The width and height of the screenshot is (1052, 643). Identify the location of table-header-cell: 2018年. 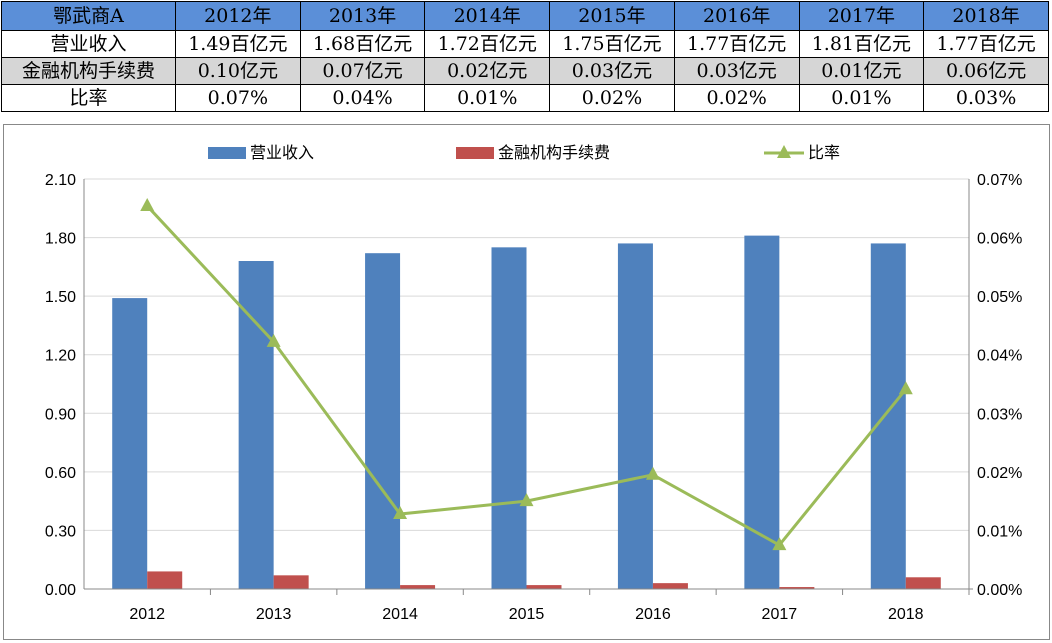
(986, 16).